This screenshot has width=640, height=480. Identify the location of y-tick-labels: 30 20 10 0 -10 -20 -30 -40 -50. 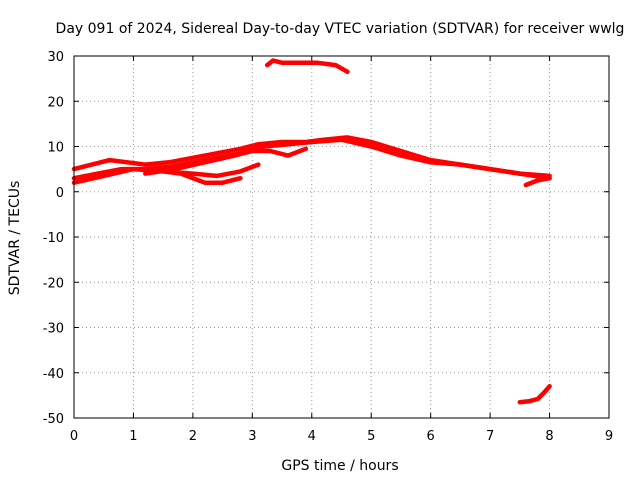
(53, 238).